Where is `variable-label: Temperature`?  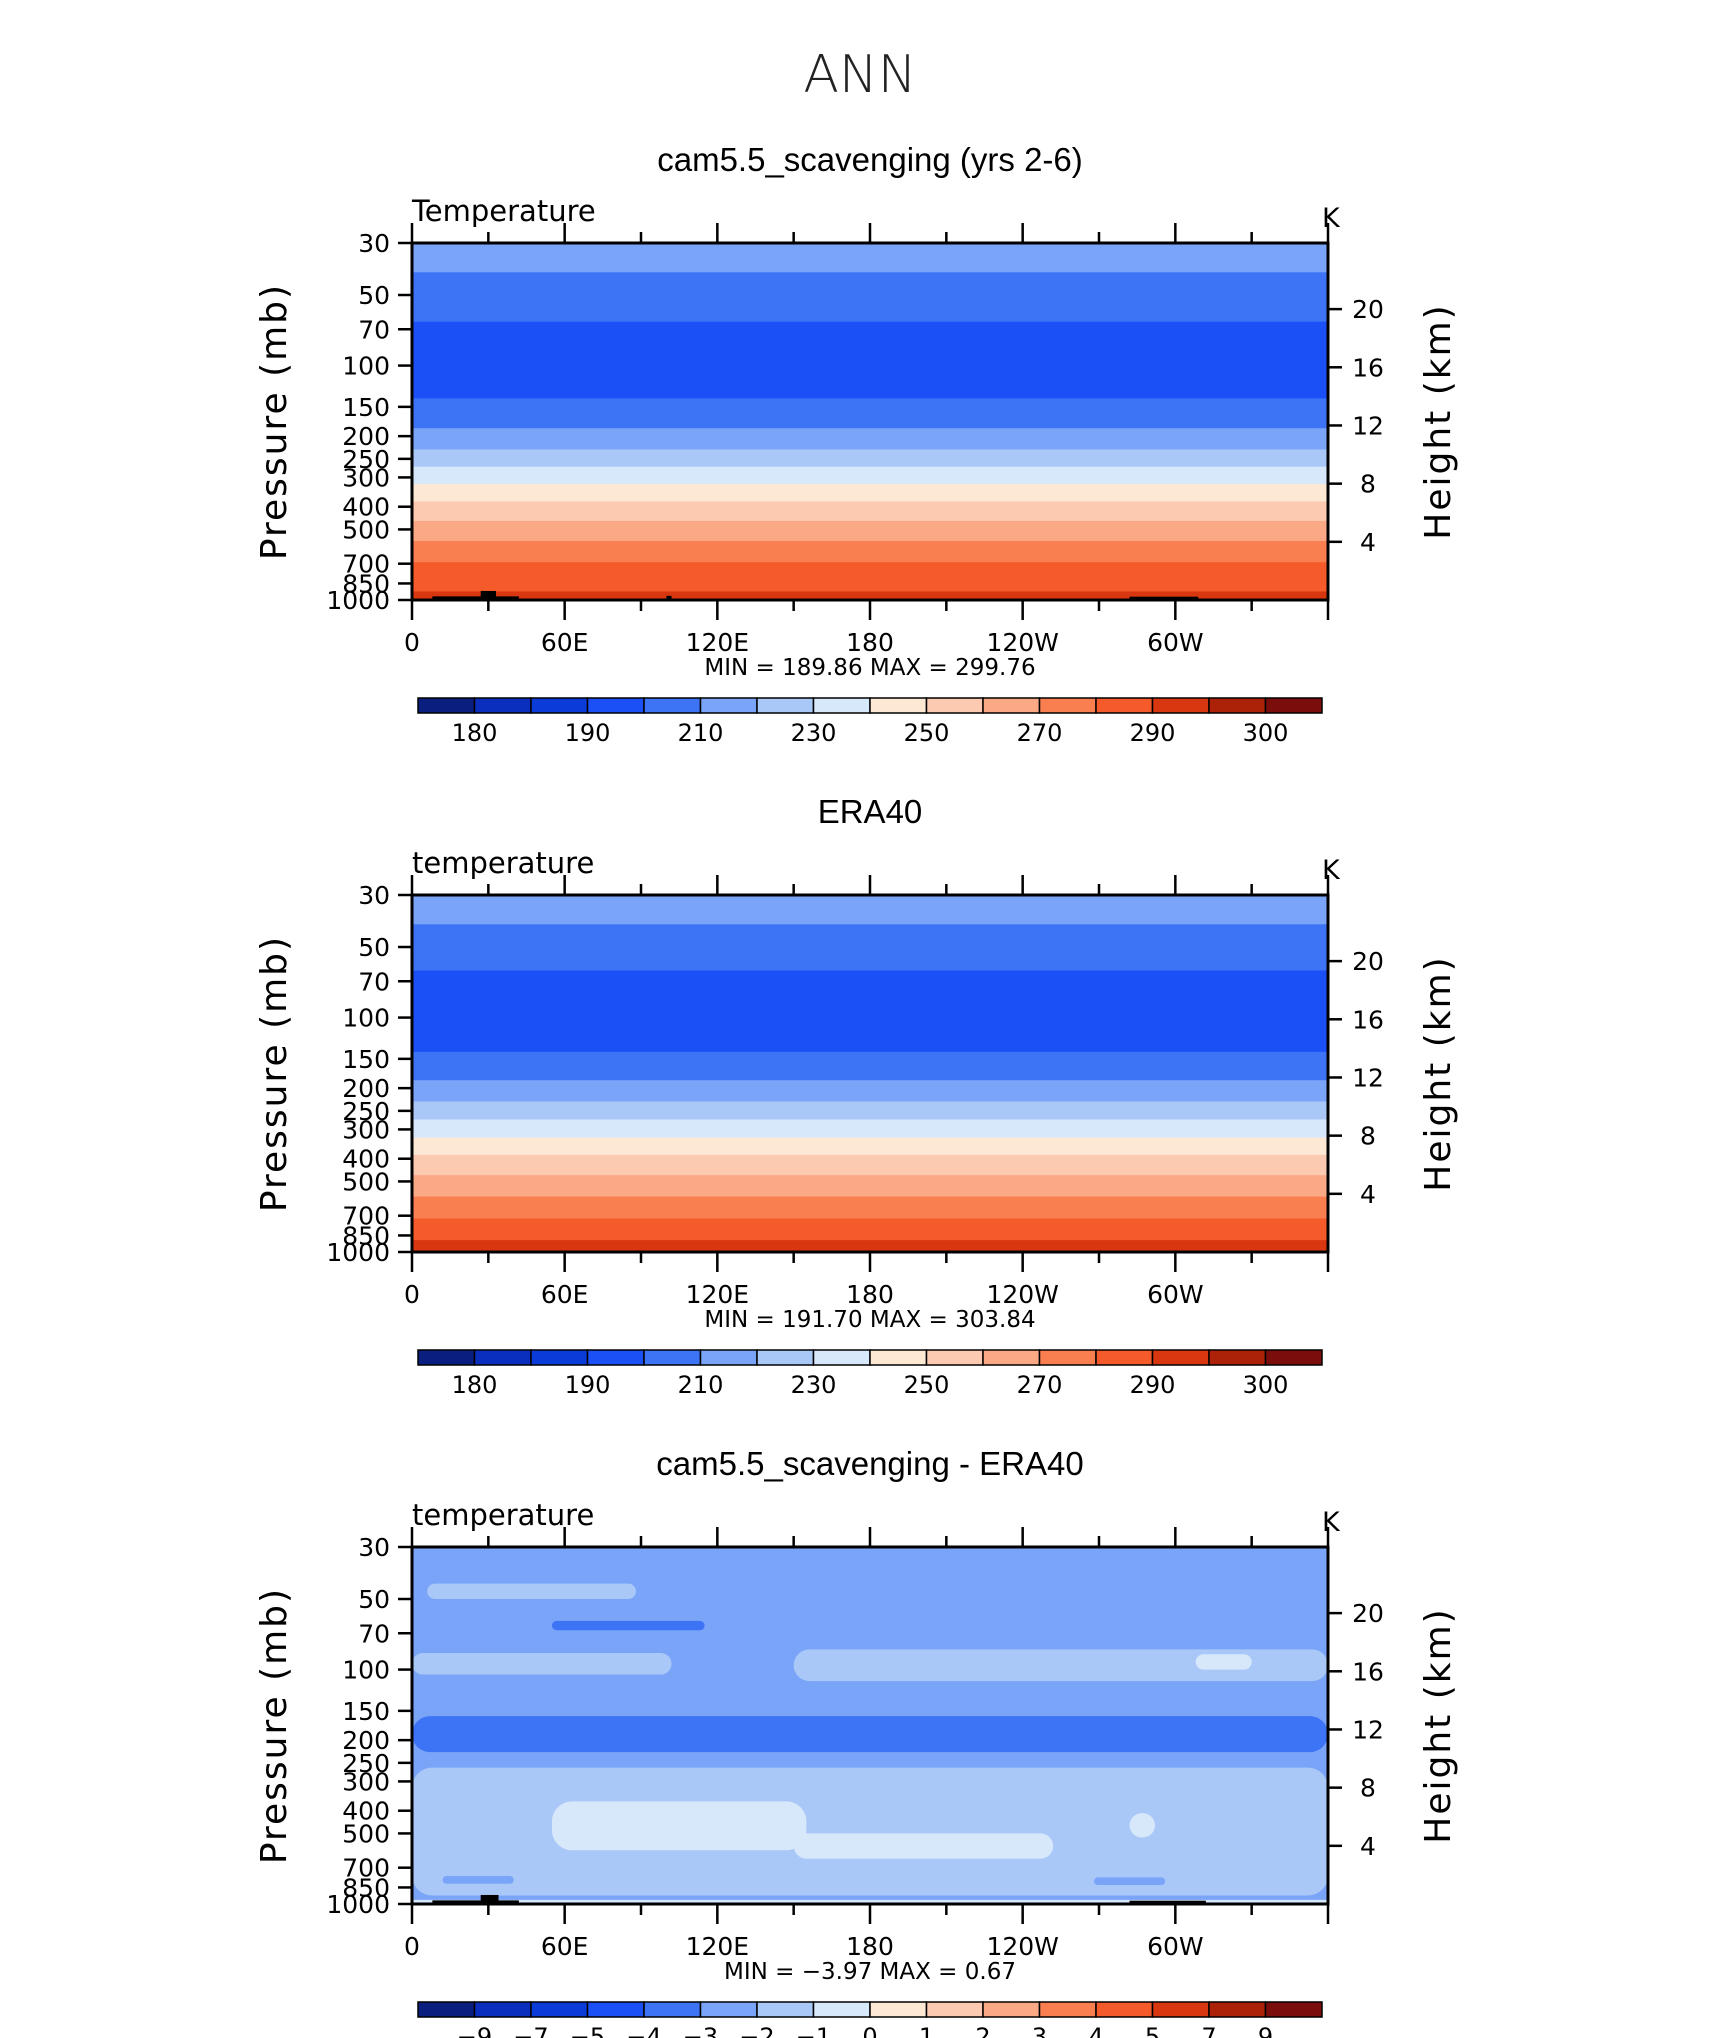 variable-label: Temperature is located at coordinates (503, 211).